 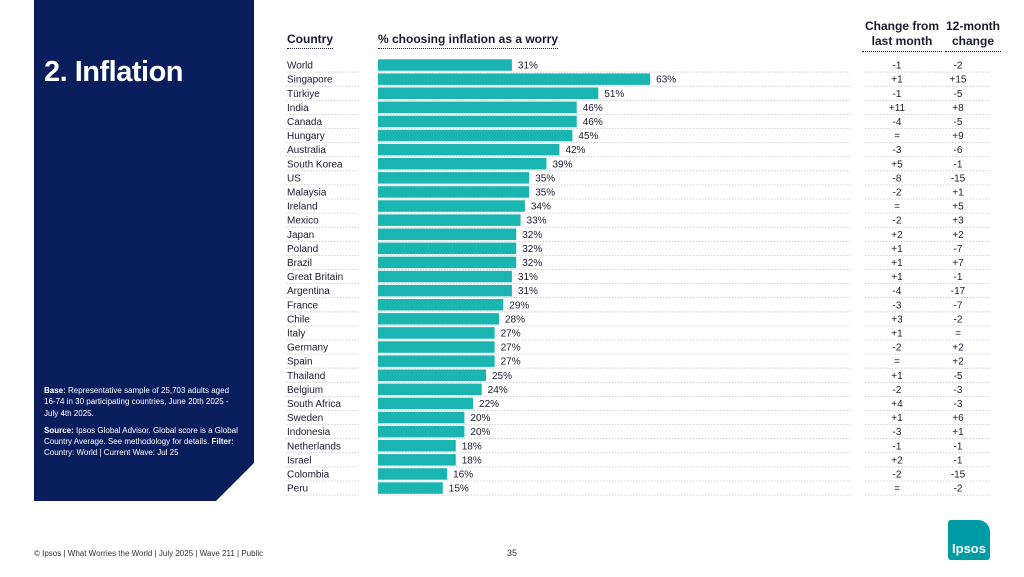 What do you see at coordinates (515, 319) in the screenshot?
I see `bar-value-label: 28%` at bounding box center [515, 319].